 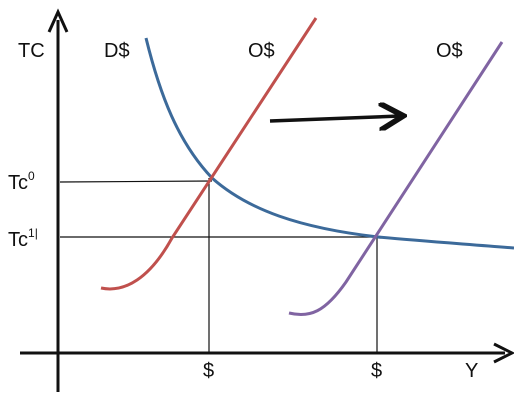 What do you see at coordinates (58, 20) in the screenshot?
I see `y-axis-arrowhead` at bounding box center [58, 20].